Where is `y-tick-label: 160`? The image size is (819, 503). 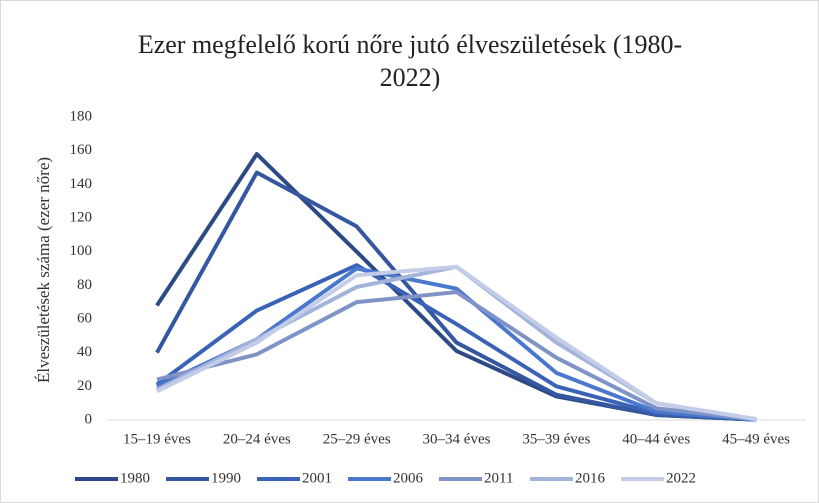 y-tick-label: 160 is located at coordinates (81, 150).